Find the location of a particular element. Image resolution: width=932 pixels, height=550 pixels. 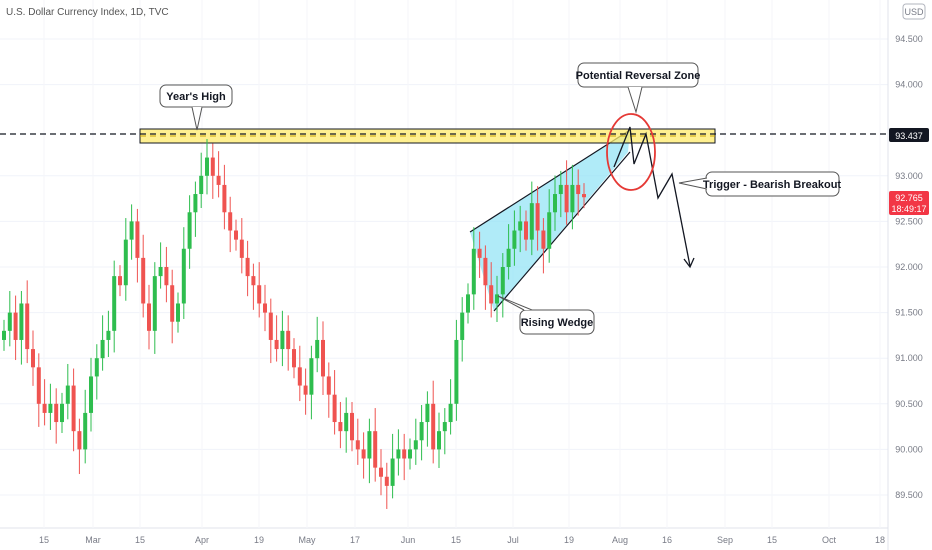

time-tick-label: Jun is located at coordinates (408, 540).